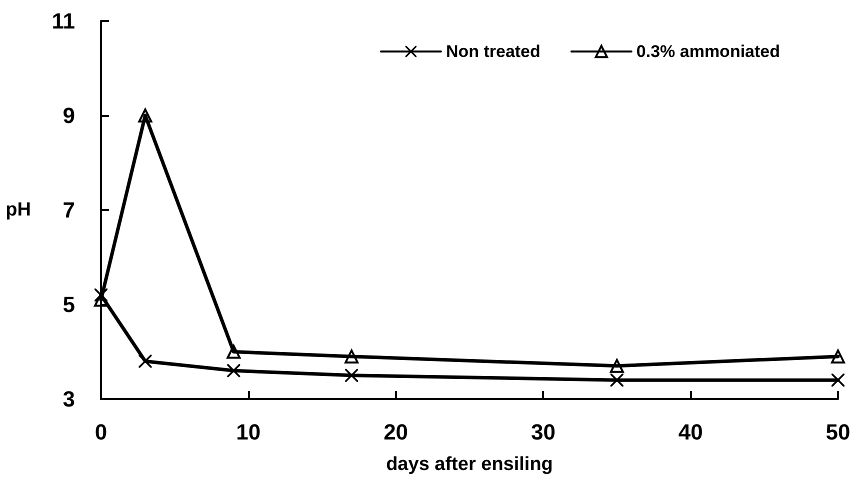  Describe the element at coordinates (543, 432) in the screenshot. I see `x-tick-label: 30` at that location.